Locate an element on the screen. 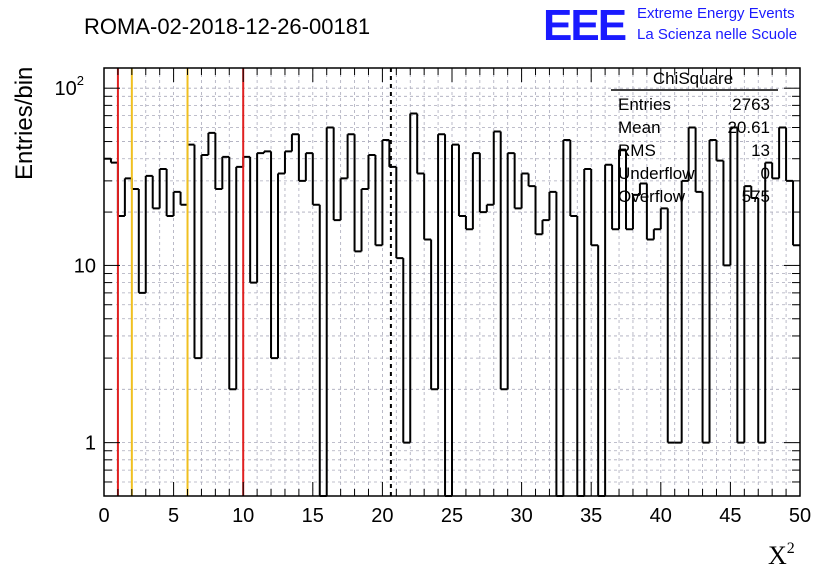 The width and height of the screenshot is (836, 572). y-tick-label: 102 is located at coordinates (69, 86).